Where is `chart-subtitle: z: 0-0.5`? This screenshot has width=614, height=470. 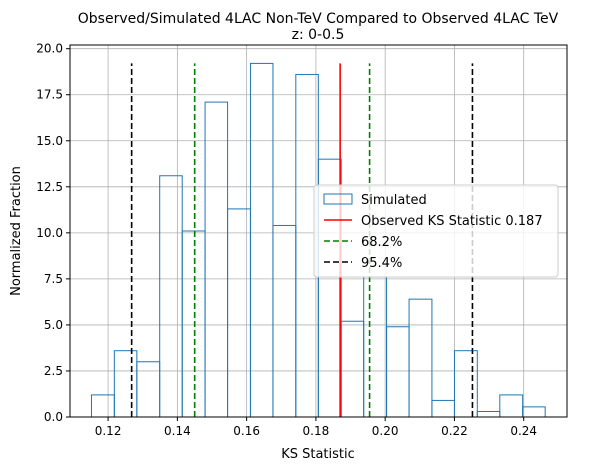 chart-subtitle: z: 0-0.5 is located at coordinates (318, 35).